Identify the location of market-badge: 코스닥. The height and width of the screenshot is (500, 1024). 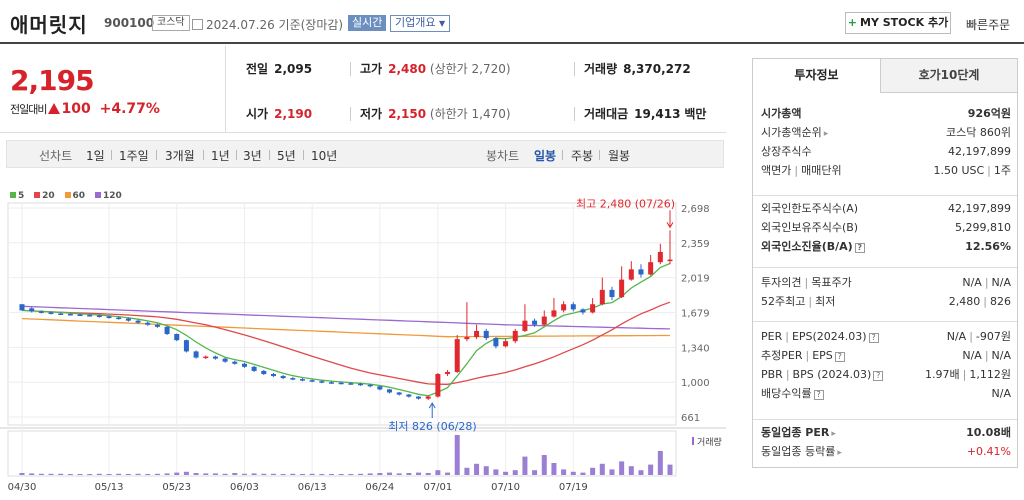
(171, 23).